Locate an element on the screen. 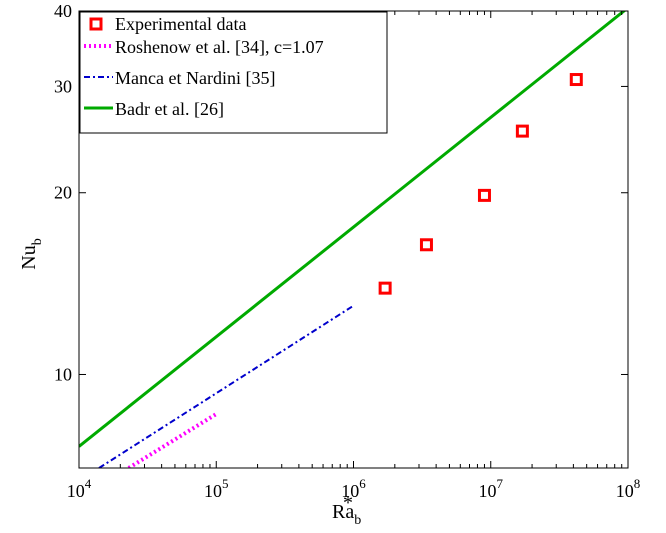 This screenshot has width=666, height=533. y-axis-label: Nub is located at coordinates (31, 253).